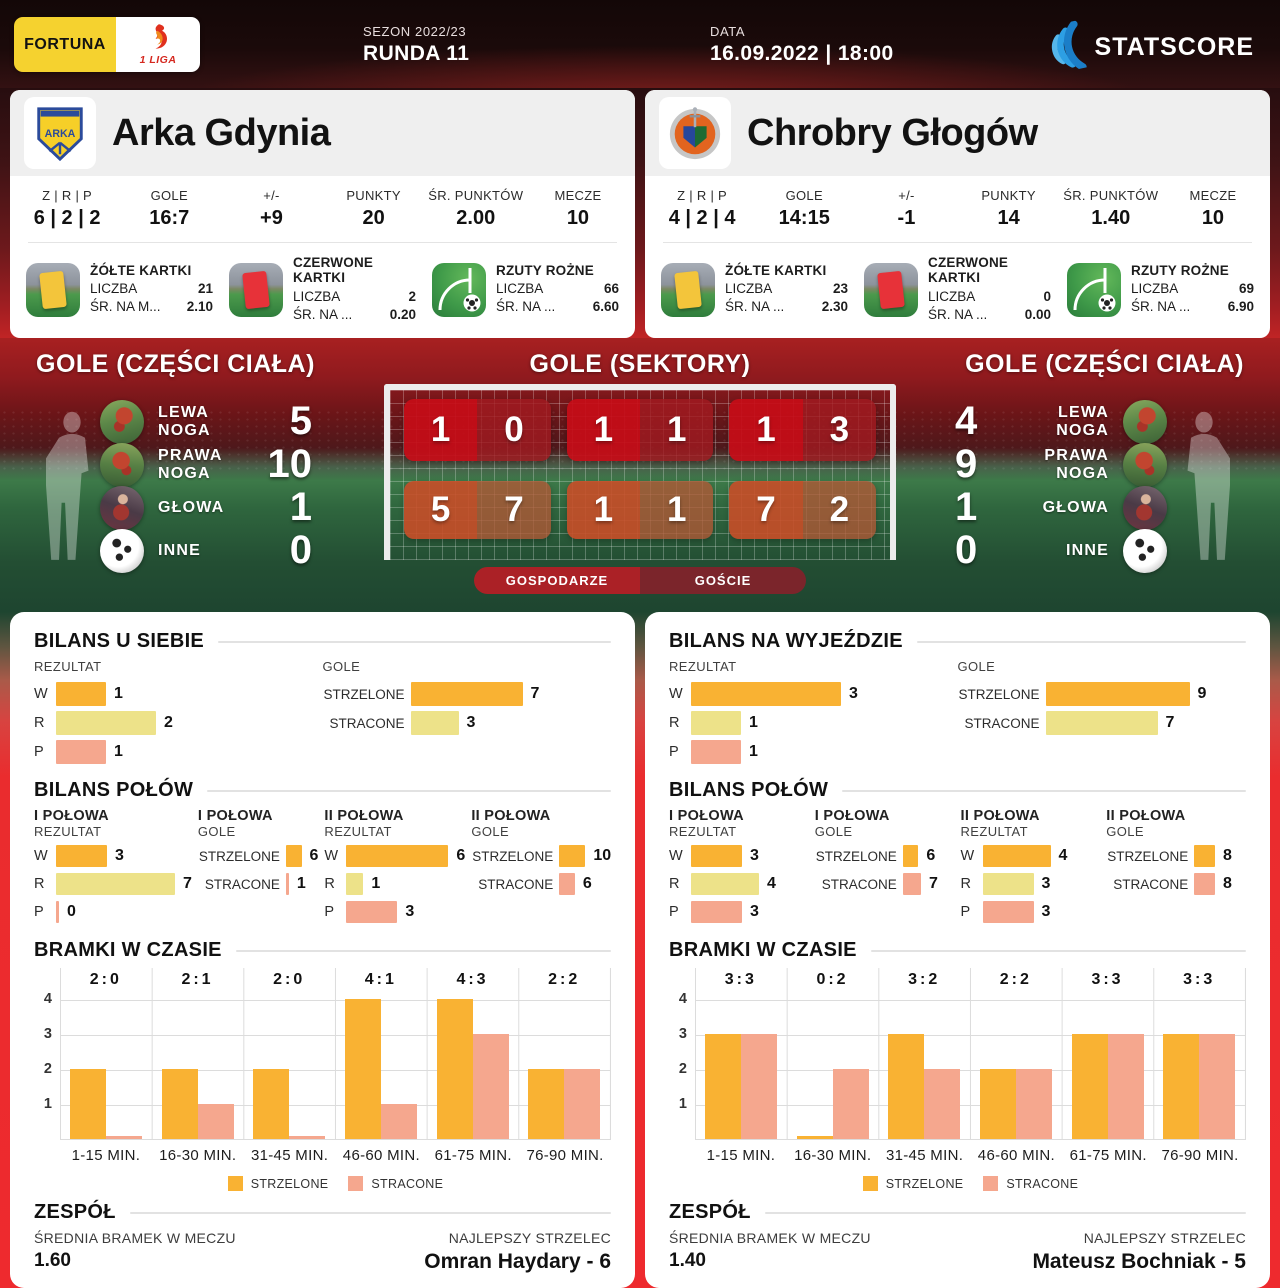 This screenshot has height=1288, width=1280. What do you see at coordinates (541, 884) in the screenshot?
I see `bar-row: STRACONE 6` at bounding box center [541, 884].